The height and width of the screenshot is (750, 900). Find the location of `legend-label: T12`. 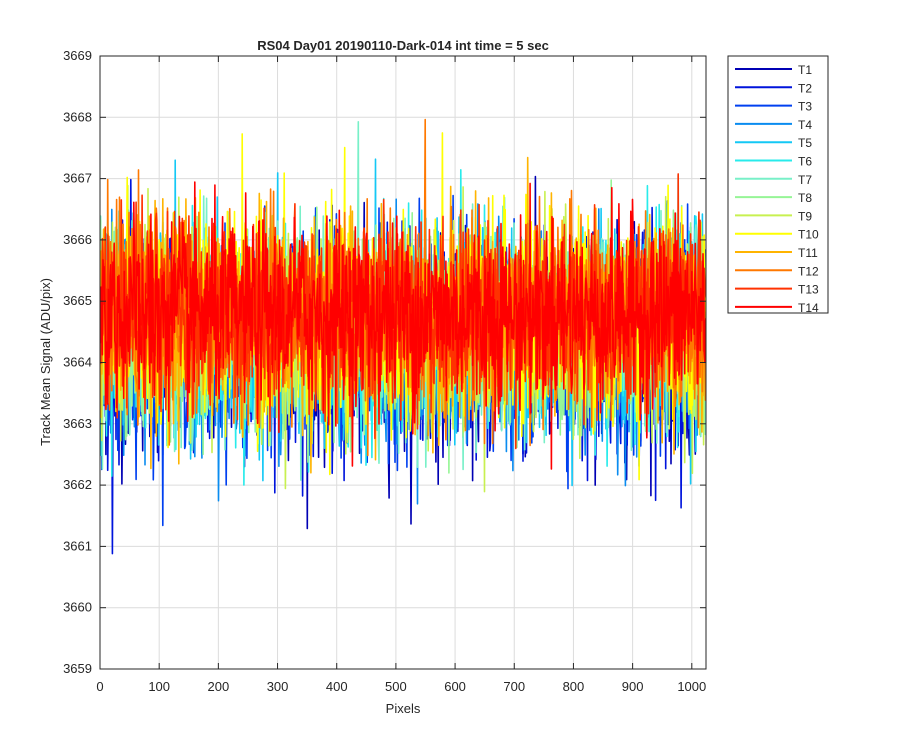

legend-label: T12 is located at coordinates (808, 271).